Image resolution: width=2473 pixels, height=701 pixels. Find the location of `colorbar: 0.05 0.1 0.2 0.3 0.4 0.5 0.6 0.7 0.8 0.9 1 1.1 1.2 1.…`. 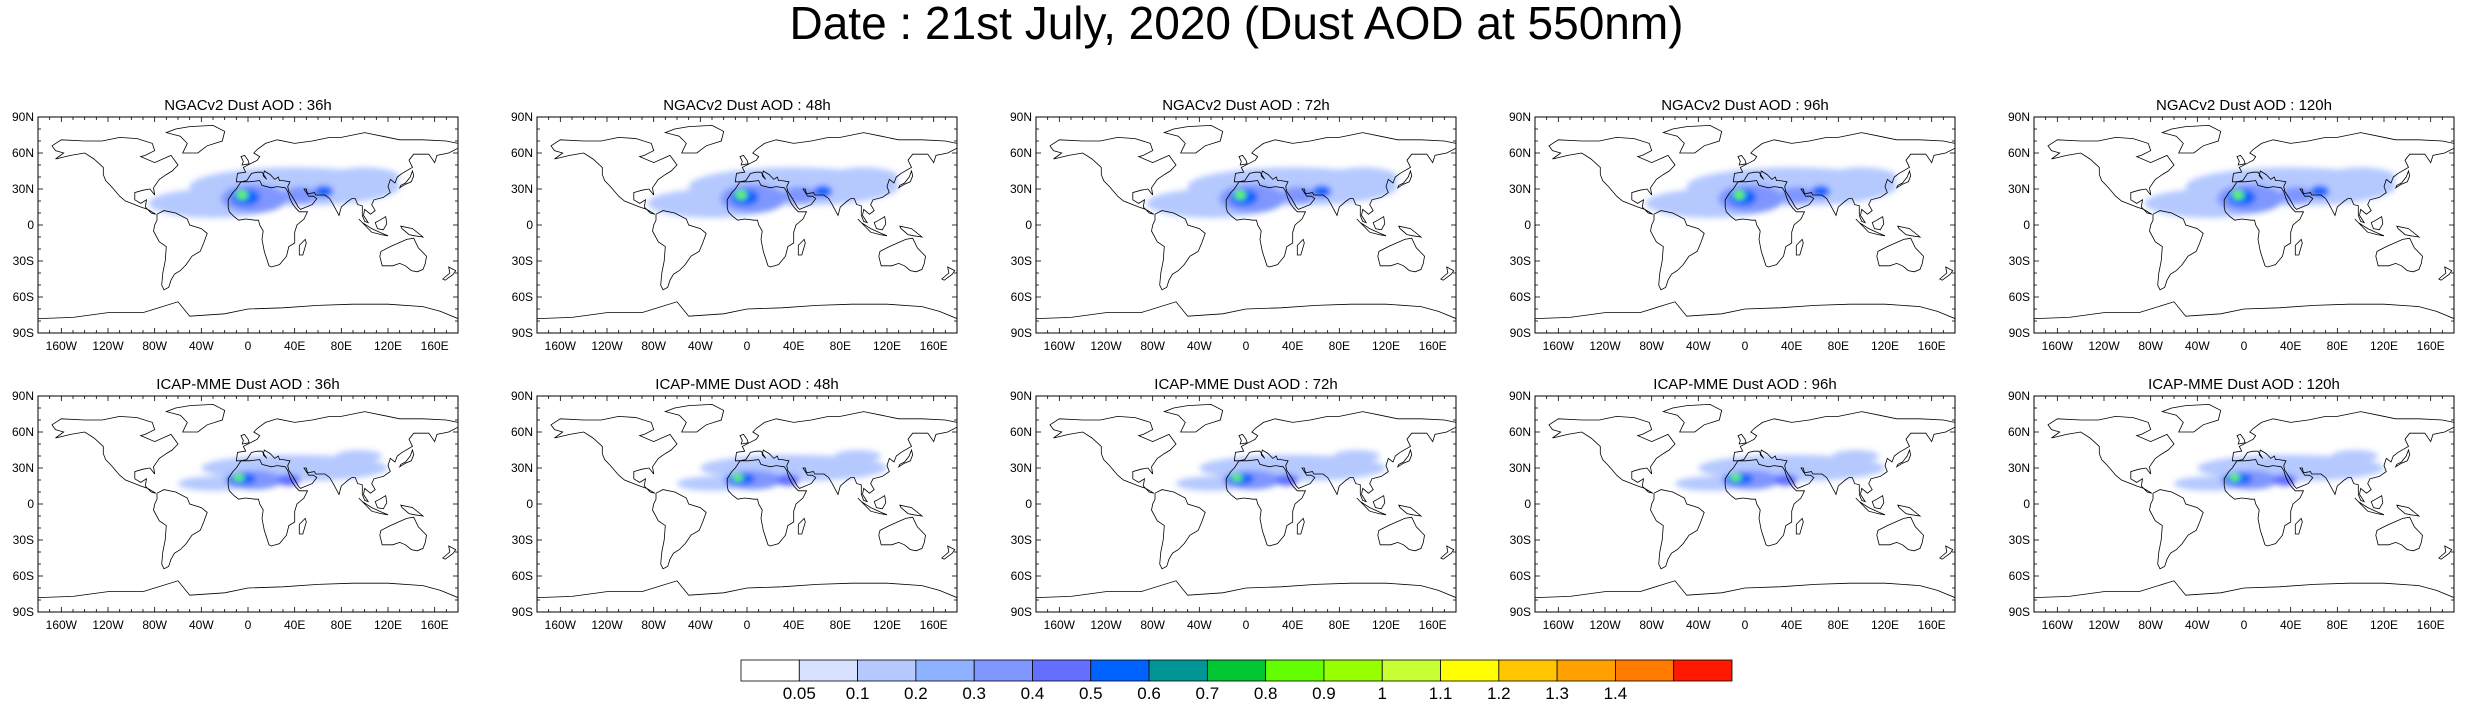

colorbar: 0.05 0.1 0.2 0.3 0.4 0.5 0.6 0.7 0.8 0.9 1 1.1 1.2 1.… is located at coordinates (1236, 680).